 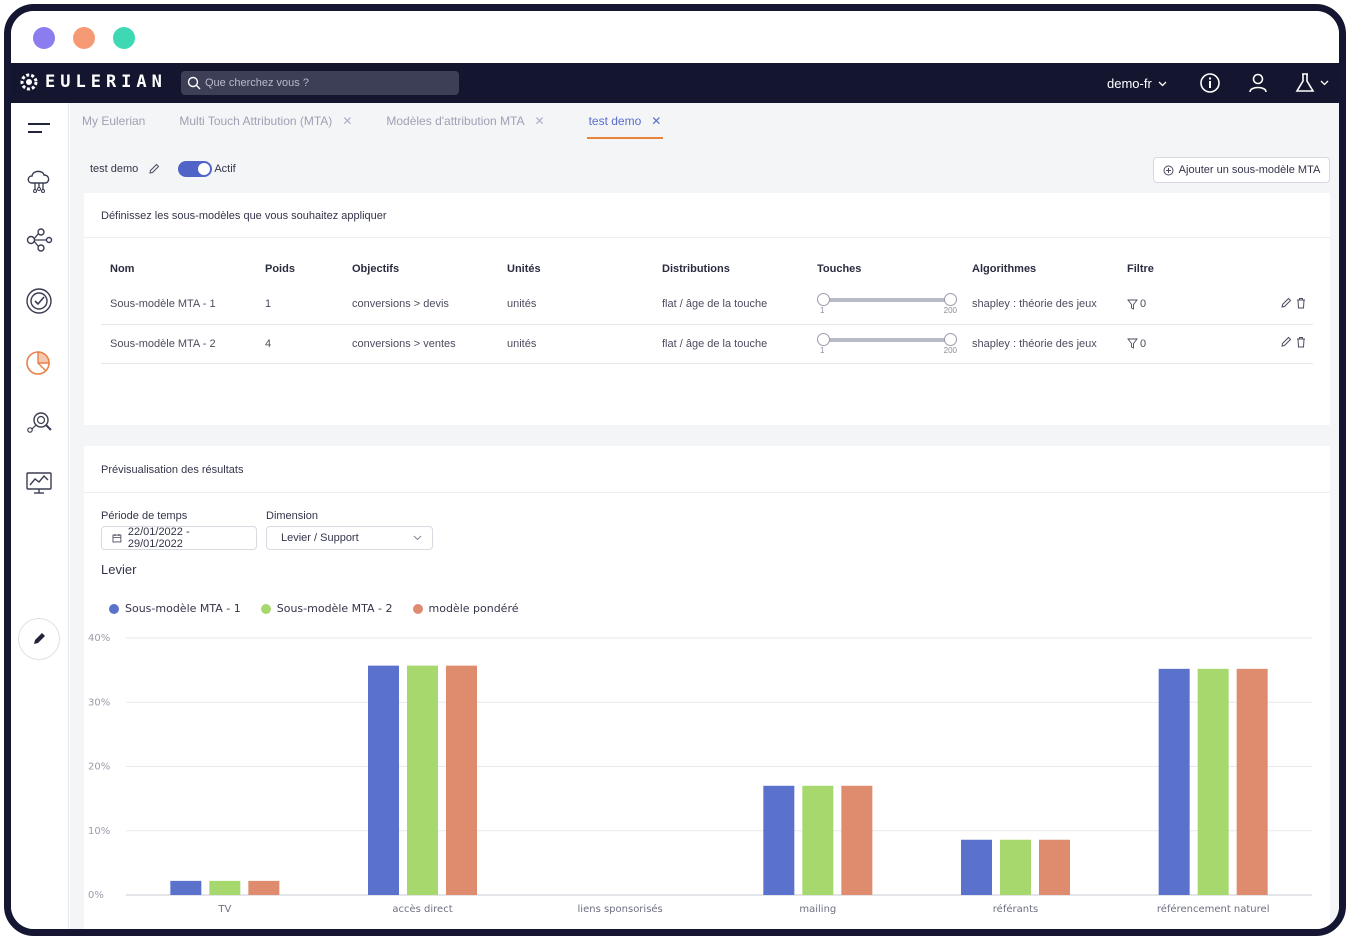 I want to click on tab-mta-models: Modèles d'attribution MTA ✕, so click(x=465, y=121).